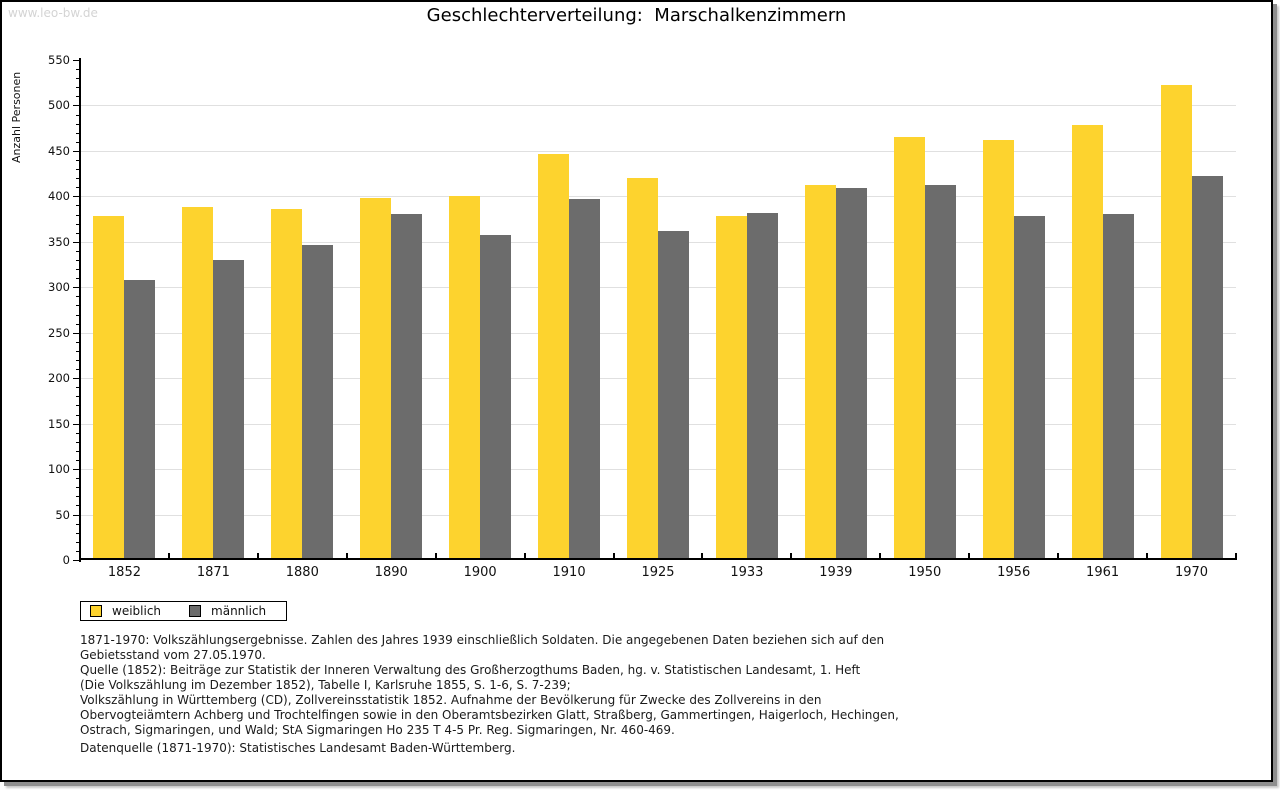 The height and width of the screenshot is (791, 1280). I want to click on bar-maennlich-1925, so click(673, 395).